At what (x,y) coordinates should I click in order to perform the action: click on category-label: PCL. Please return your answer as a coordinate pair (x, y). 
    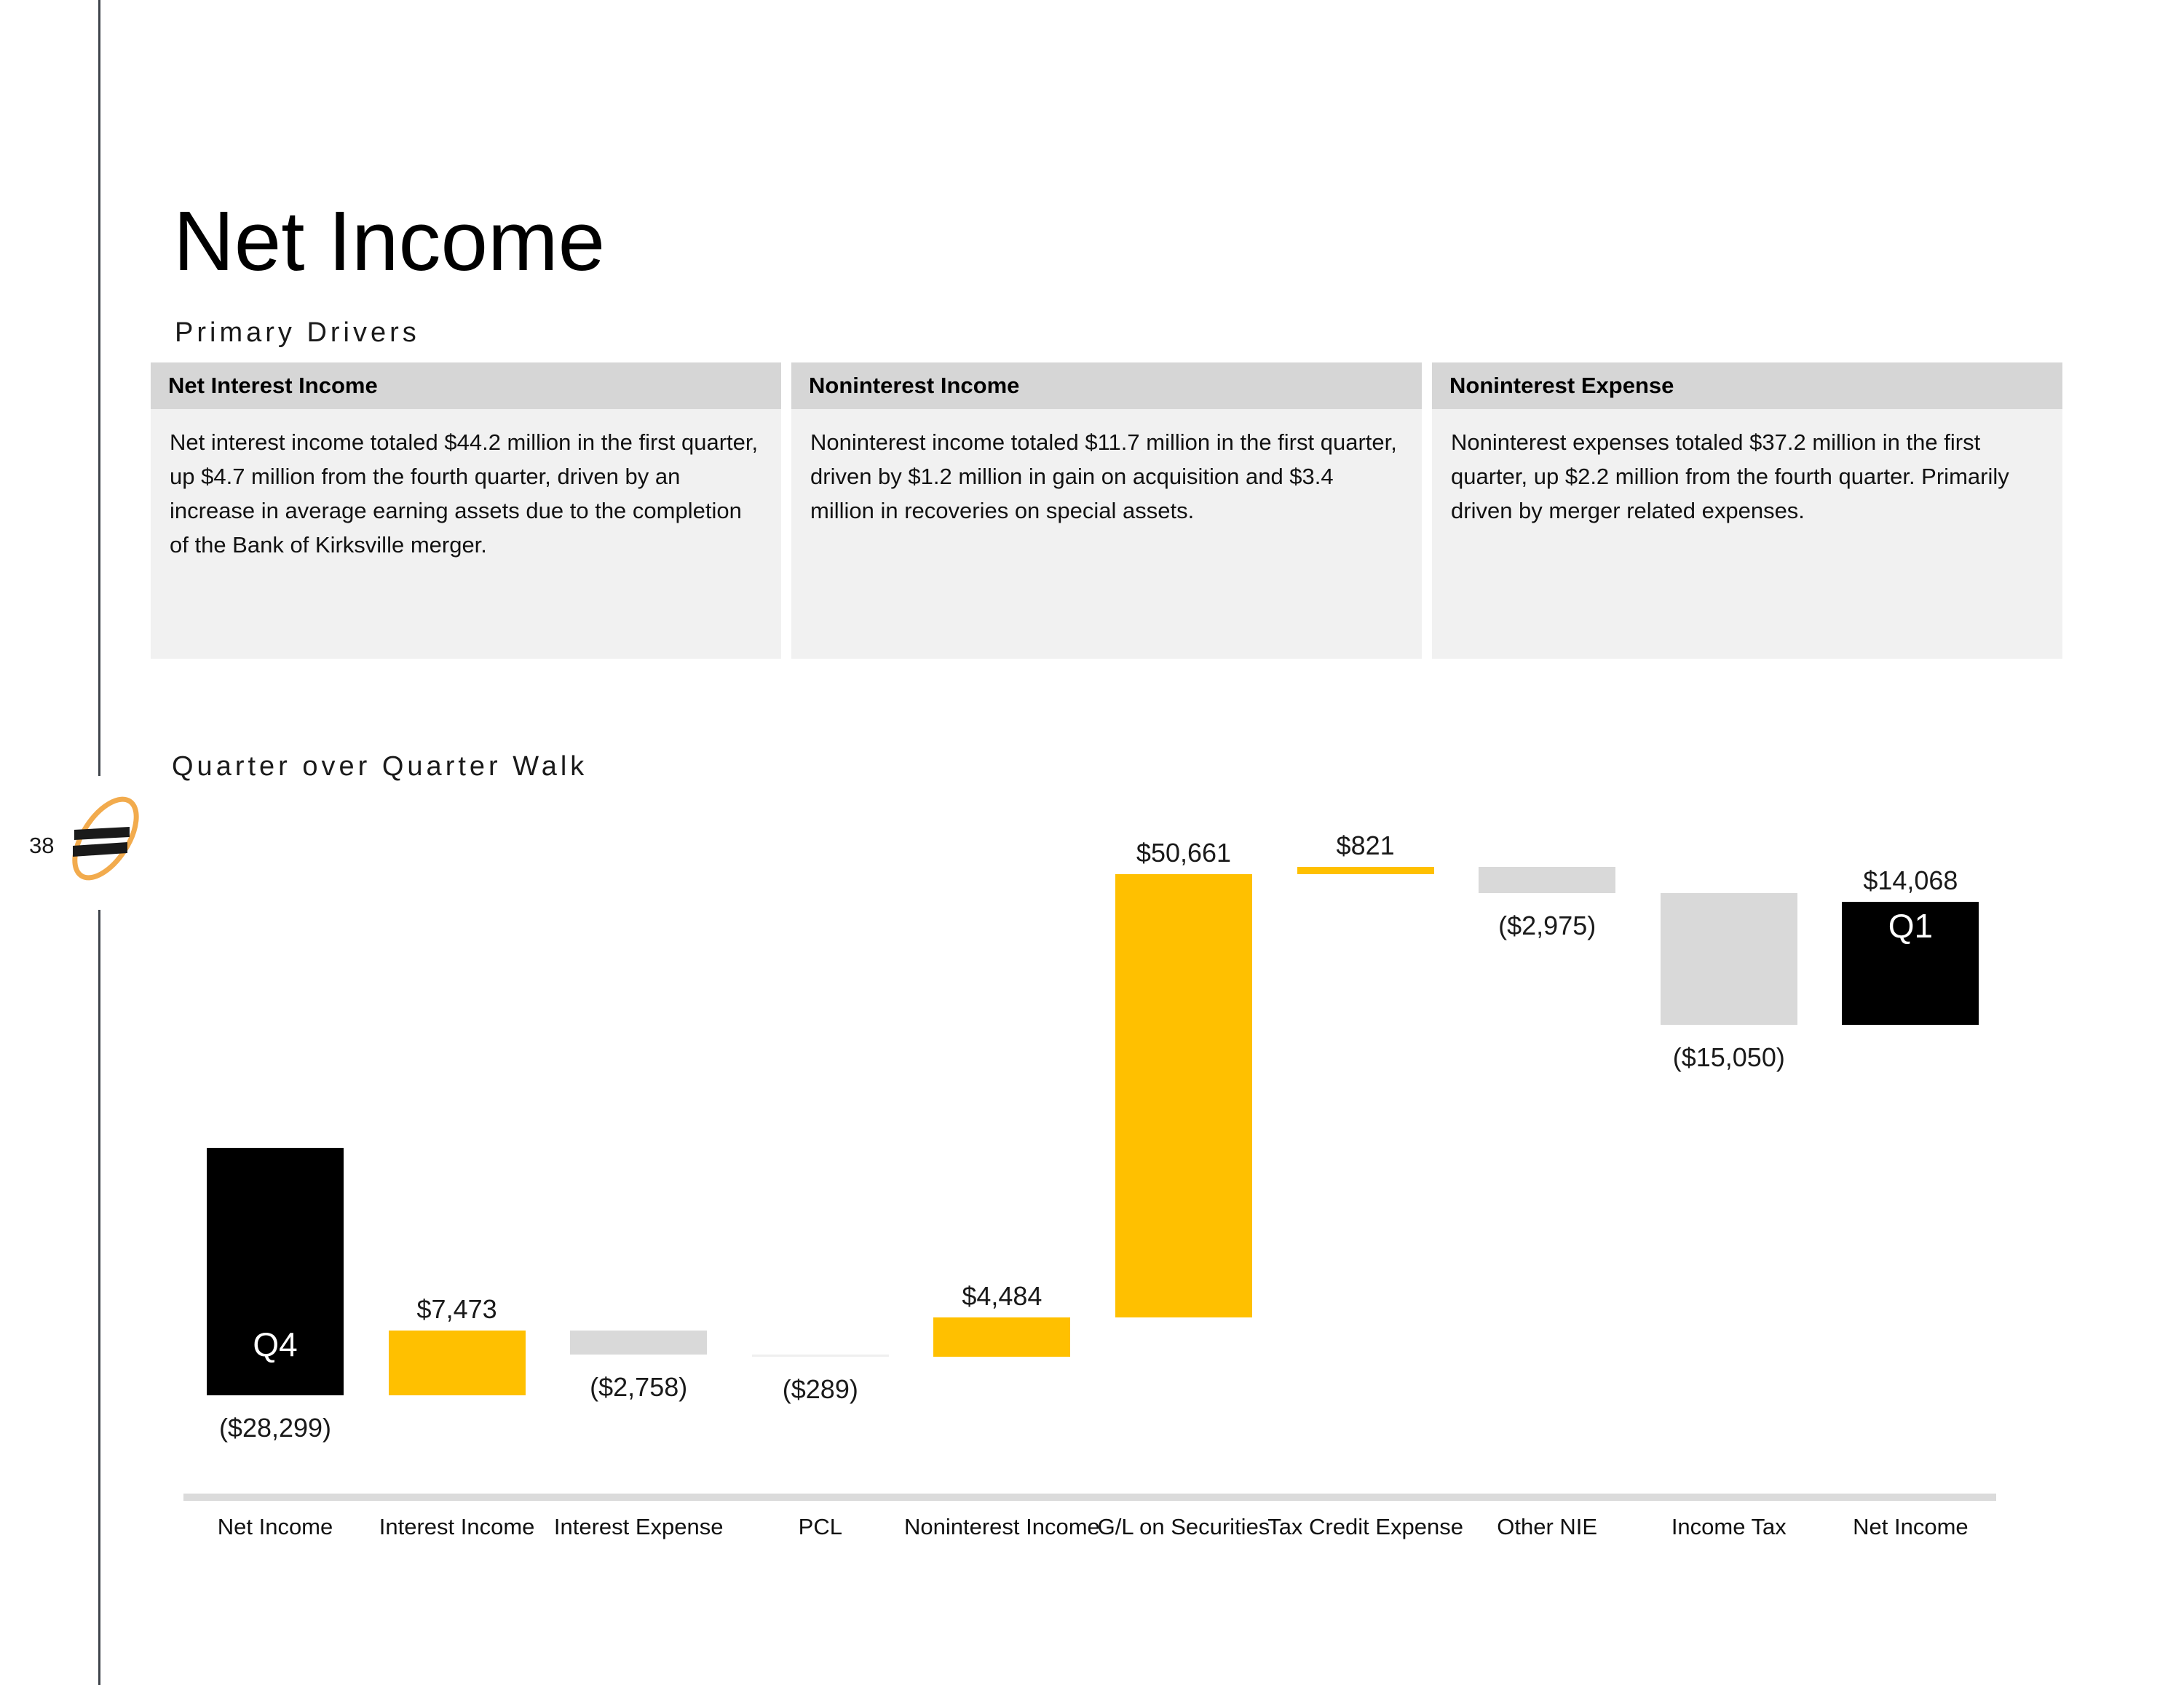
    Looking at the image, I should click on (820, 1526).